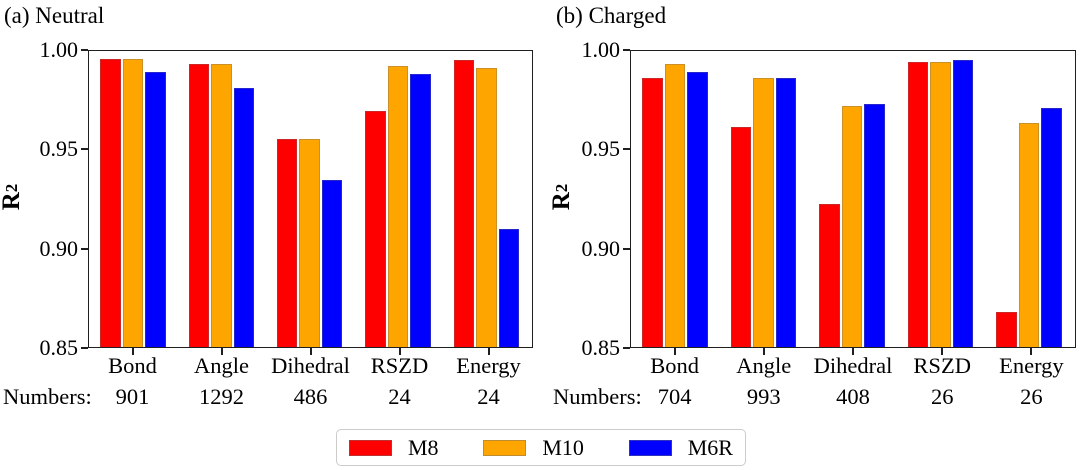 Image resolution: width=1080 pixels, height=470 pixels. I want to click on legend-swatch-m8-icon, so click(370, 447).